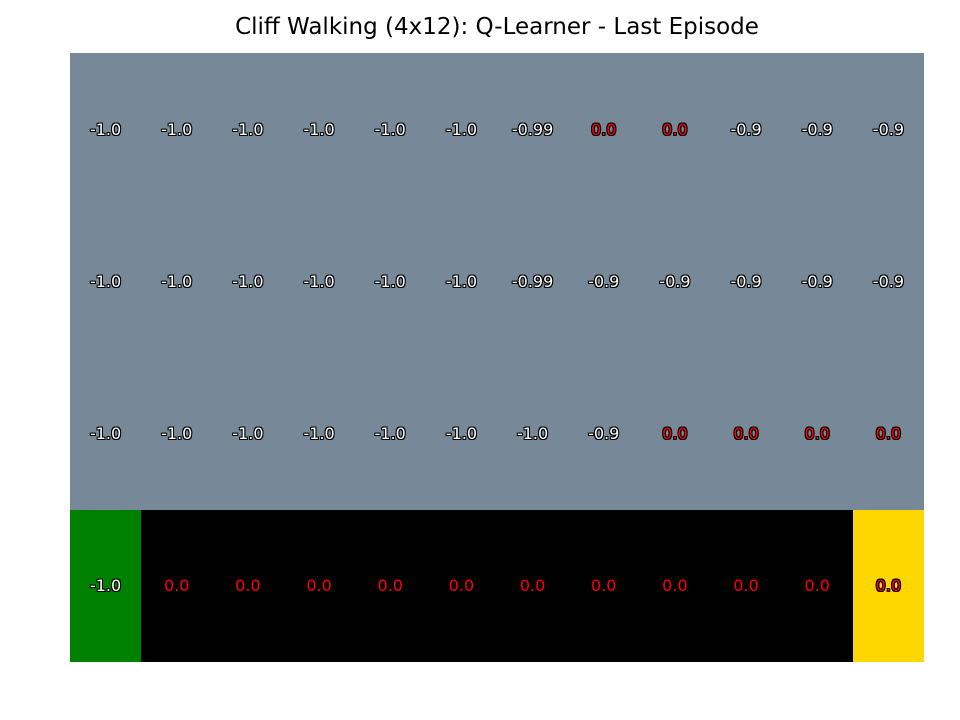  What do you see at coordinates (106, 585) in the screenshot?
I see `start-cell: -1.0` at bounding box center [106, 585].